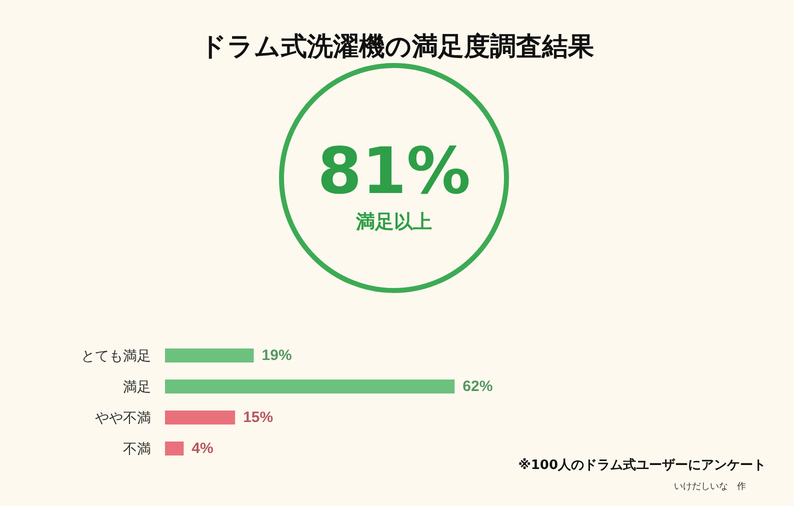  What do you see at coordinates (123, 418) in the screenshot?
I see `y-tick-label: やや不満` at bounding box center [123, 418].